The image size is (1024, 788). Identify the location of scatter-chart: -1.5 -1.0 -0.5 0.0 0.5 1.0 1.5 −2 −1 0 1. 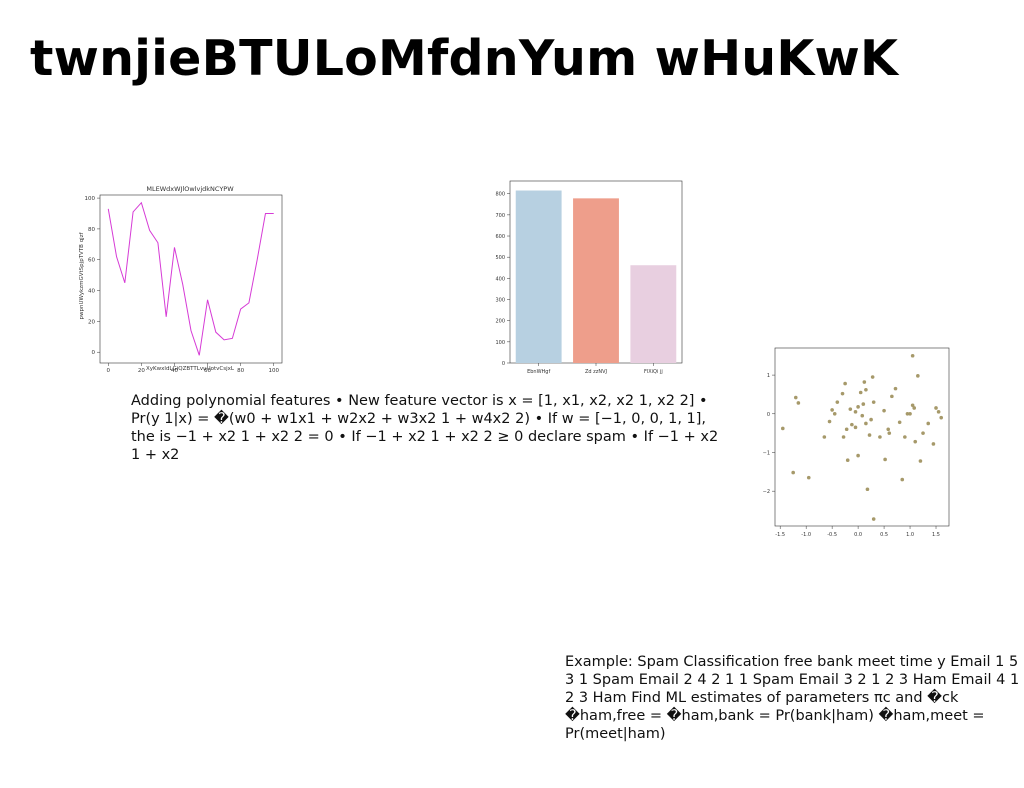
(855, 442).